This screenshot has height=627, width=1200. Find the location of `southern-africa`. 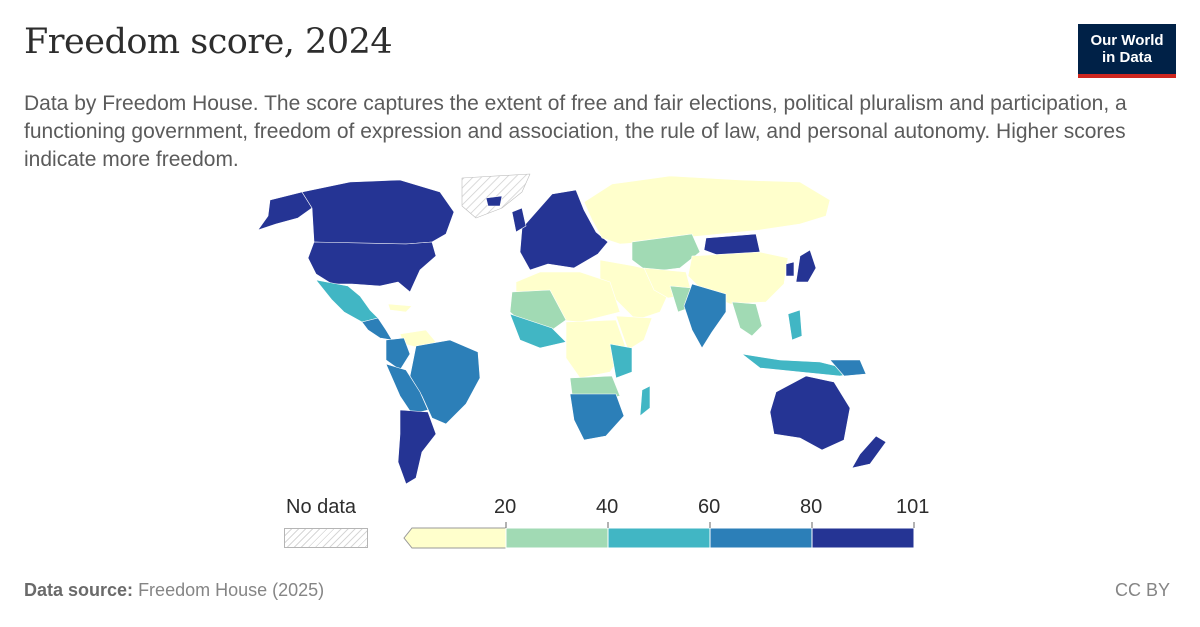

southern-africa is located at coordinates (597, 417).